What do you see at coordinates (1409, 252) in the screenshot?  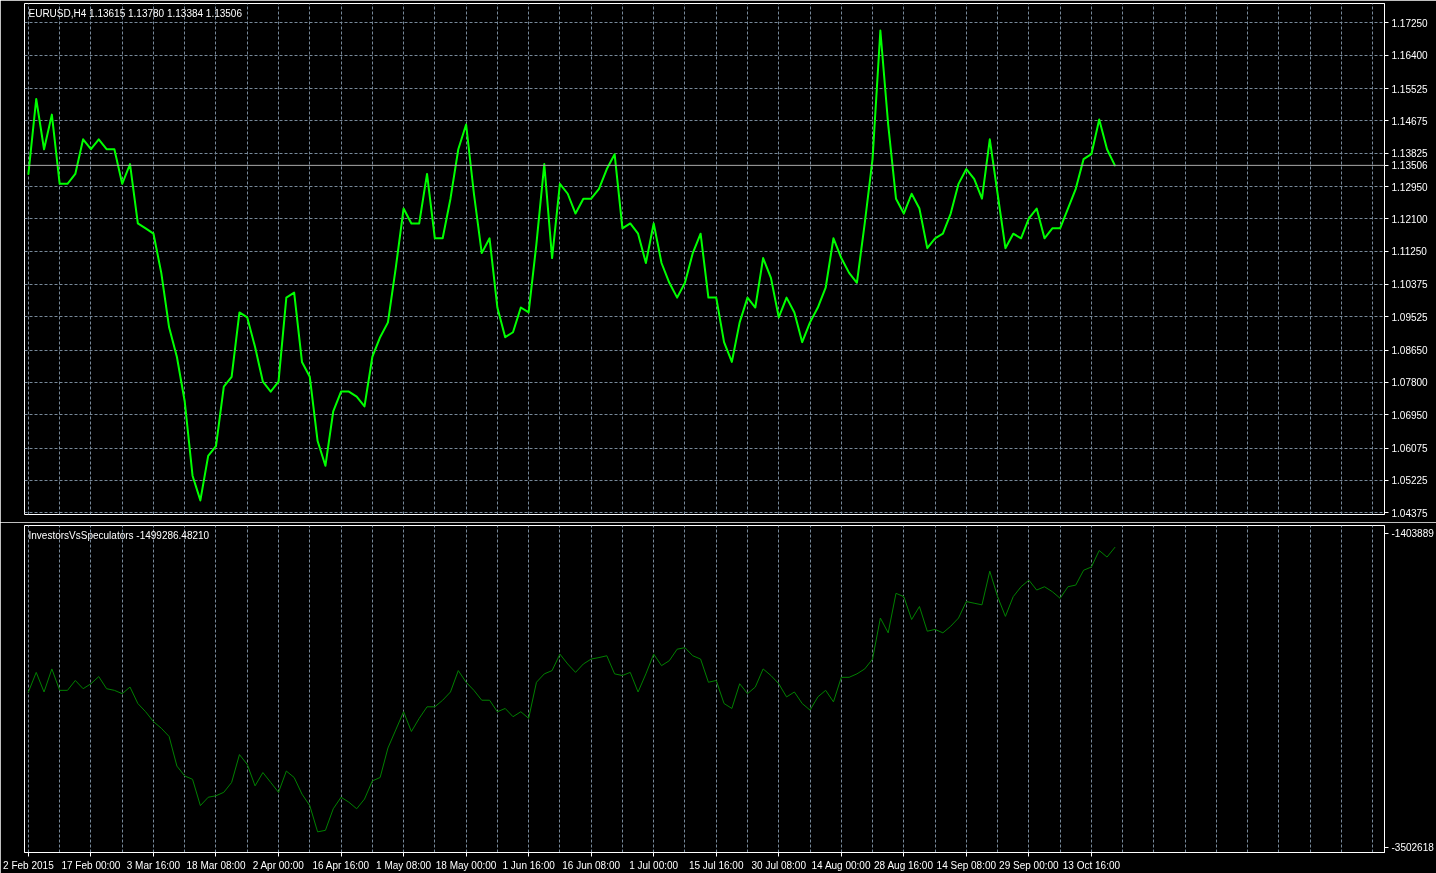 I see `y-tick-label: 1.11250` at bounding box center [1409, 252].